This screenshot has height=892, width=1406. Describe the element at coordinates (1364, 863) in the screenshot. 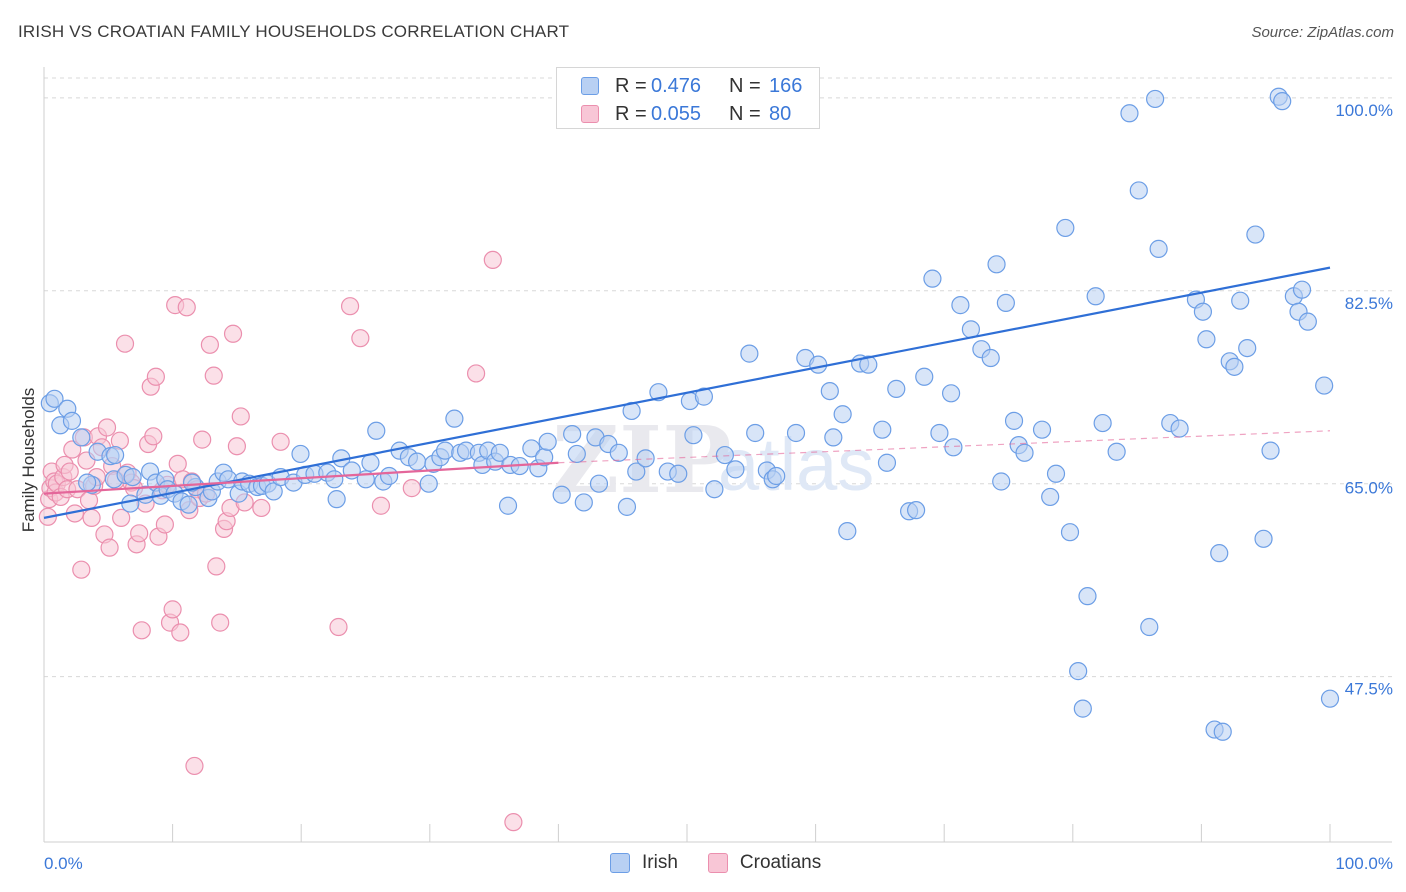

I see `x-tick-label: 100.0%` at that location.